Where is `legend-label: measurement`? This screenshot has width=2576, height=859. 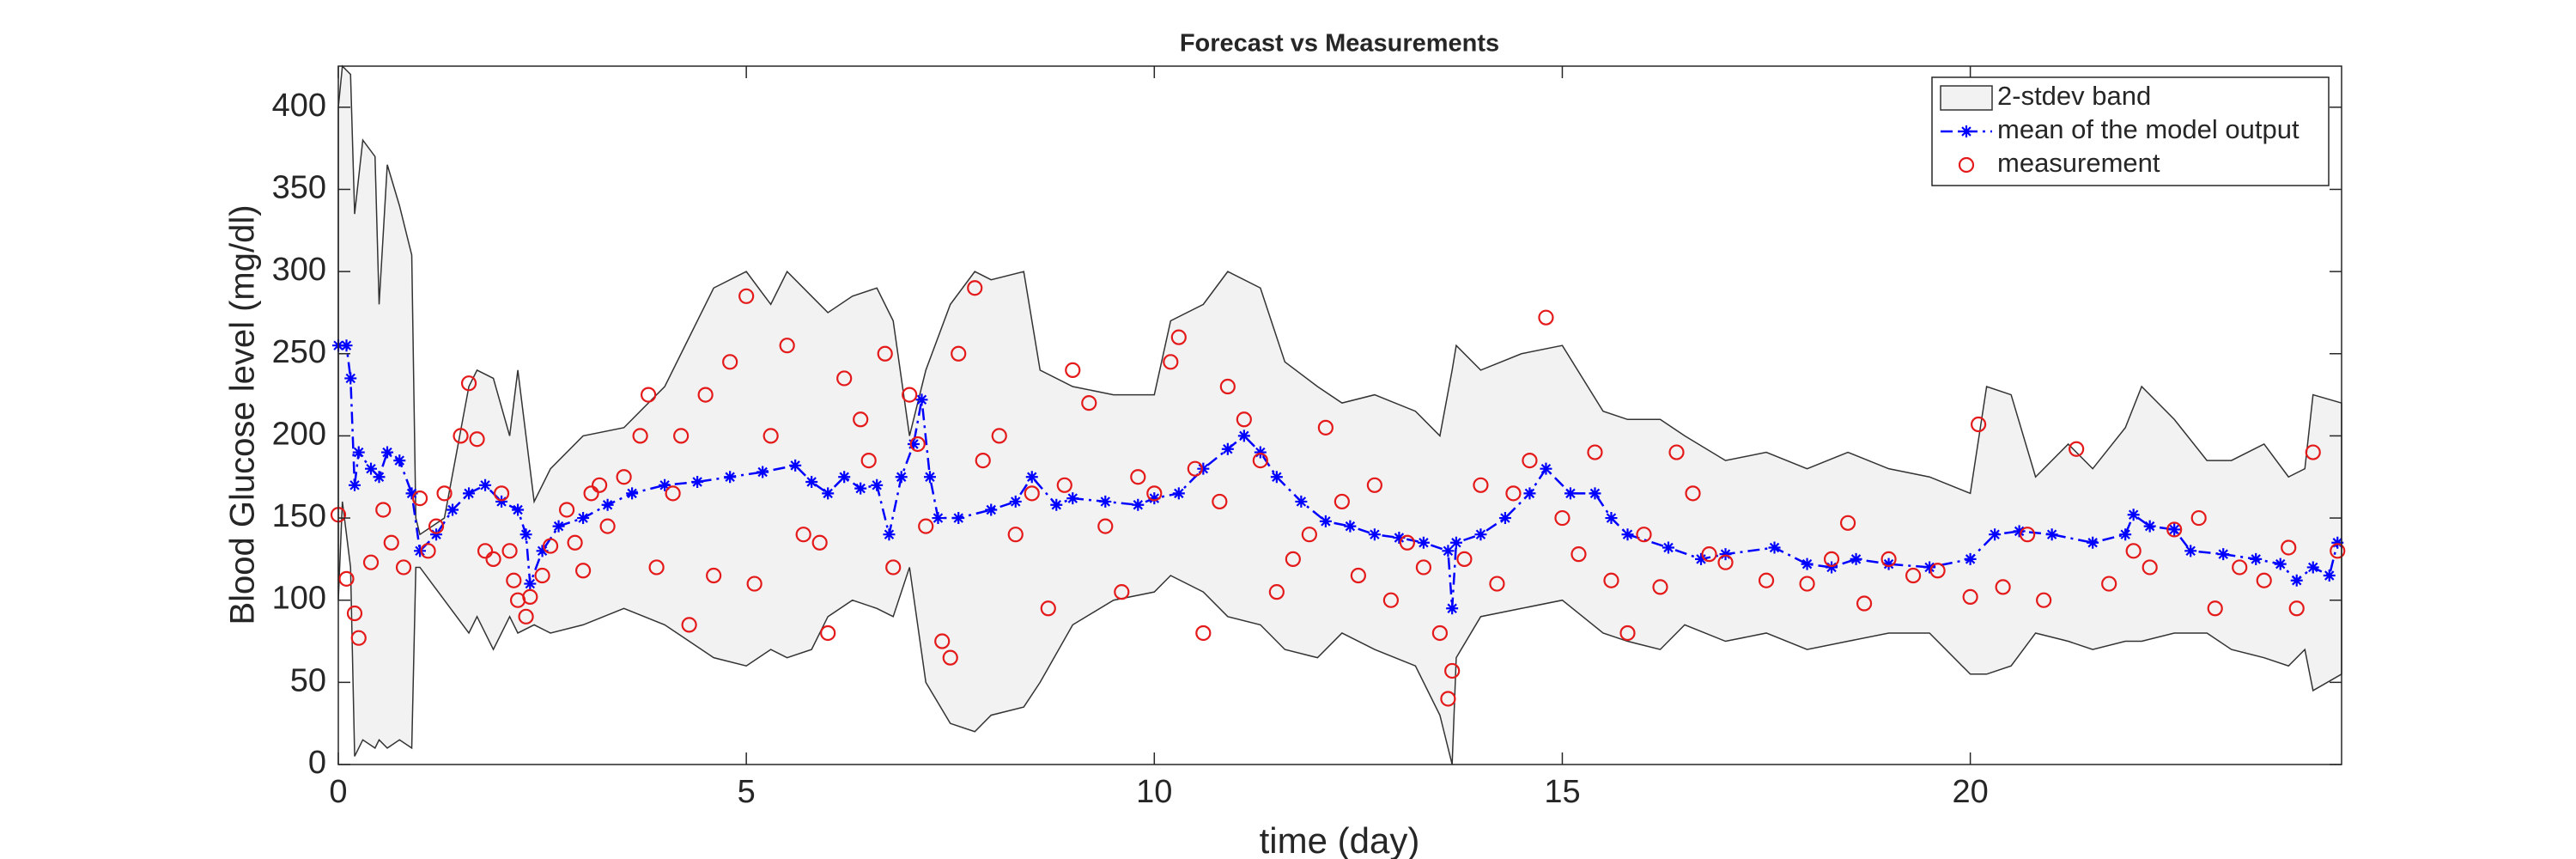
legend-label: measurement is located at coordinates (2078, 163).